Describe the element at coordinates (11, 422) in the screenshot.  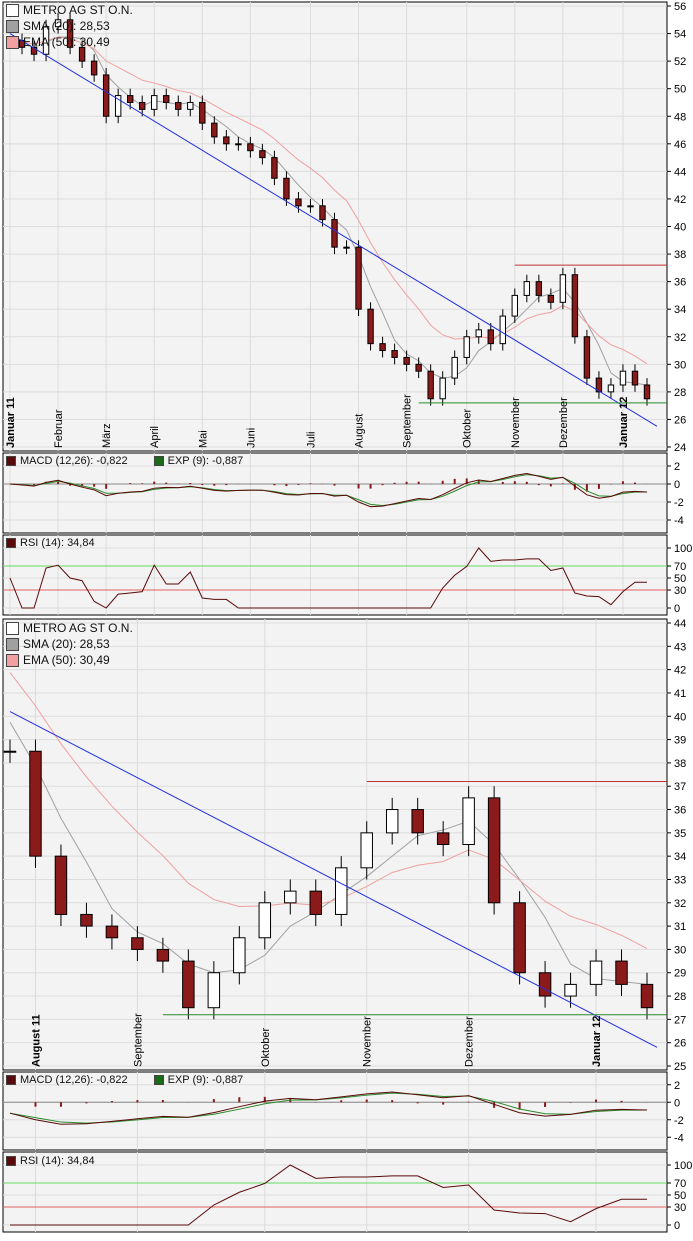
I see `x-tick-label: Januar 11` at that location.